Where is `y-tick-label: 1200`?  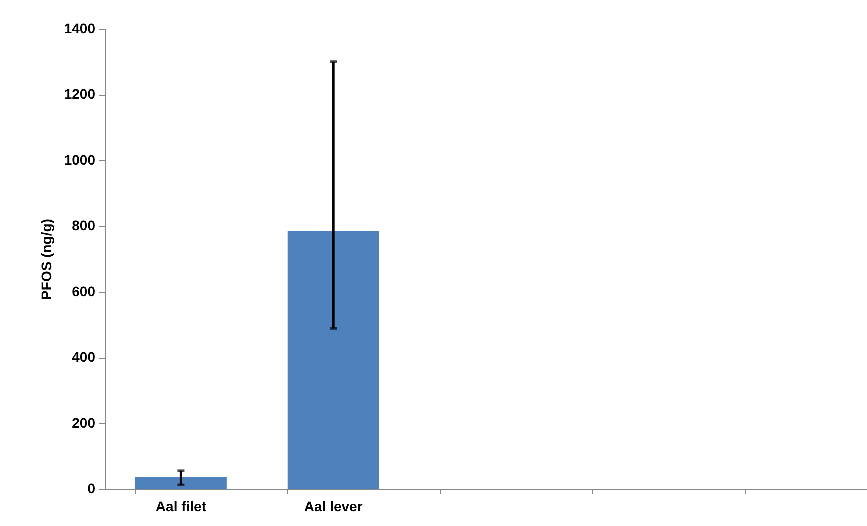
y-tick-label: 1200 is located at coordinates (80, 94).